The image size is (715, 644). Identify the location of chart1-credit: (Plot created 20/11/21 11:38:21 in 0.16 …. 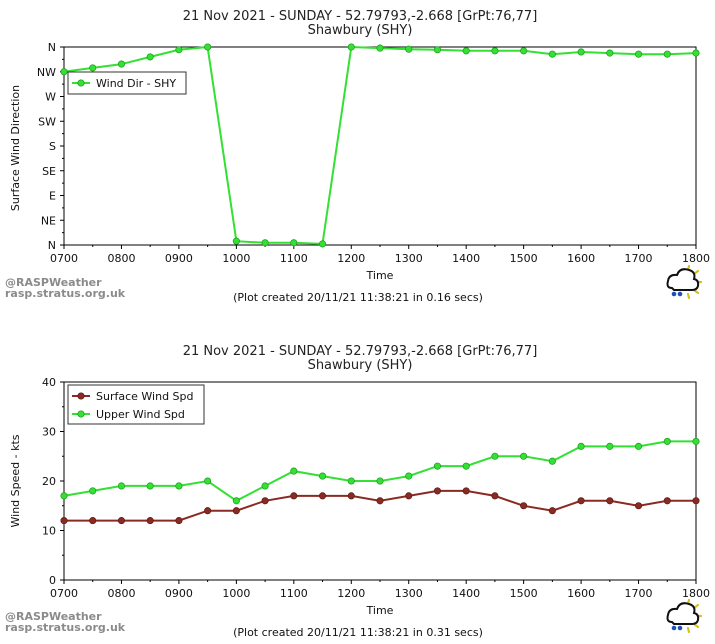
(358, 297).